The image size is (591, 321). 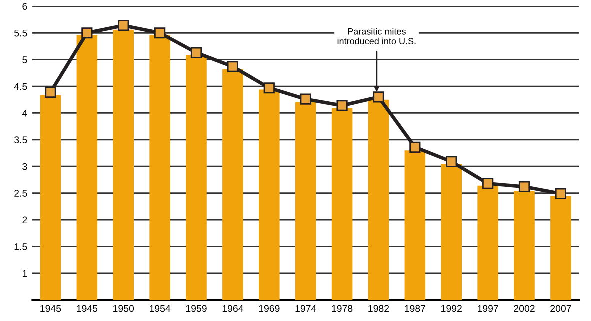 What do you see at coordinates (561, 308) in the screenshot?
I see `x-tick-label: 2007` at bounding box center [561, 308].